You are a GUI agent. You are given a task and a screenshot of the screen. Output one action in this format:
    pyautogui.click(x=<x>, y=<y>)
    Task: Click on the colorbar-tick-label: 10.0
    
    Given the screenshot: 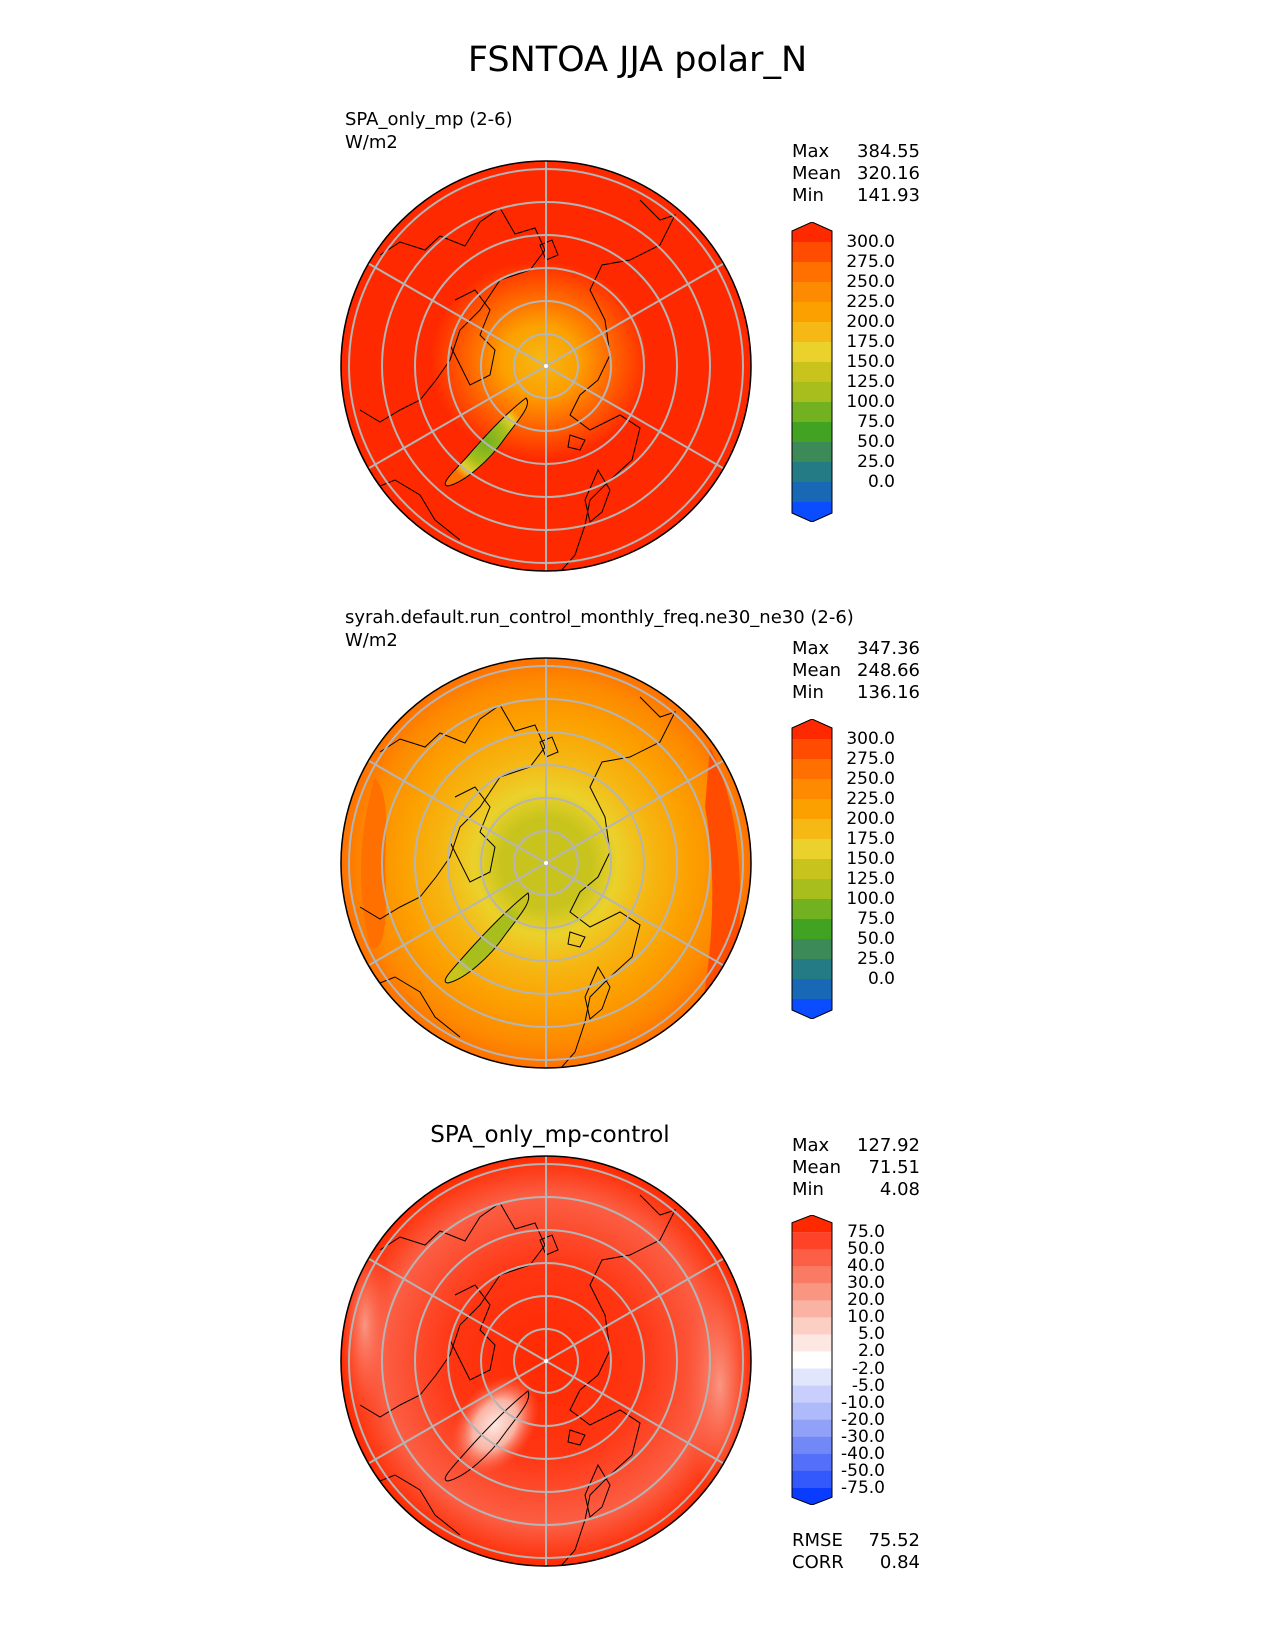 What is the action you would take?
    pyautogui.click(x=866, y=1317)
    